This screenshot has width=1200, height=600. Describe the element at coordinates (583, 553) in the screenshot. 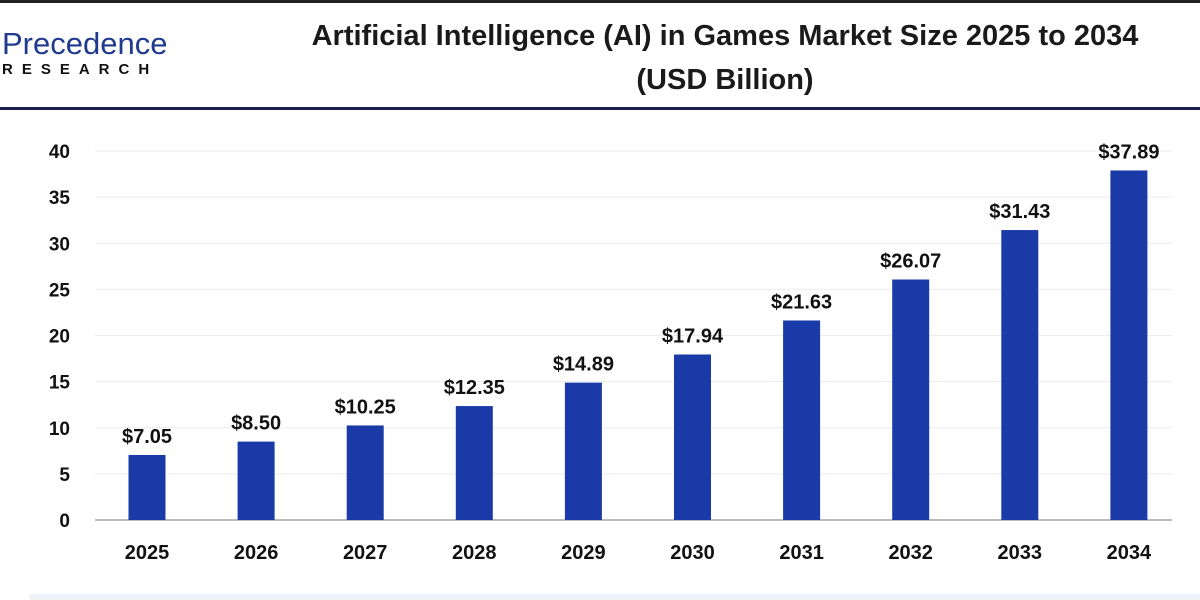

I see `x-tick-label: 2029` at that location.